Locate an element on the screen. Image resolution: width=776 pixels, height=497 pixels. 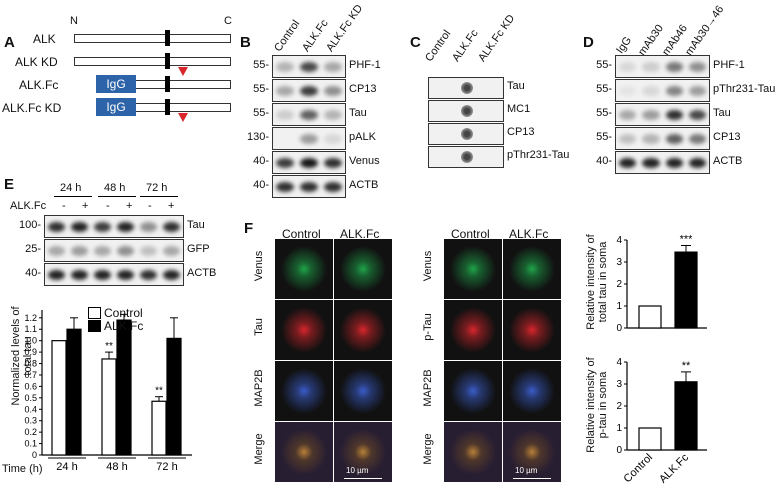
lane-label: Control is located at coordinates (438, 46).